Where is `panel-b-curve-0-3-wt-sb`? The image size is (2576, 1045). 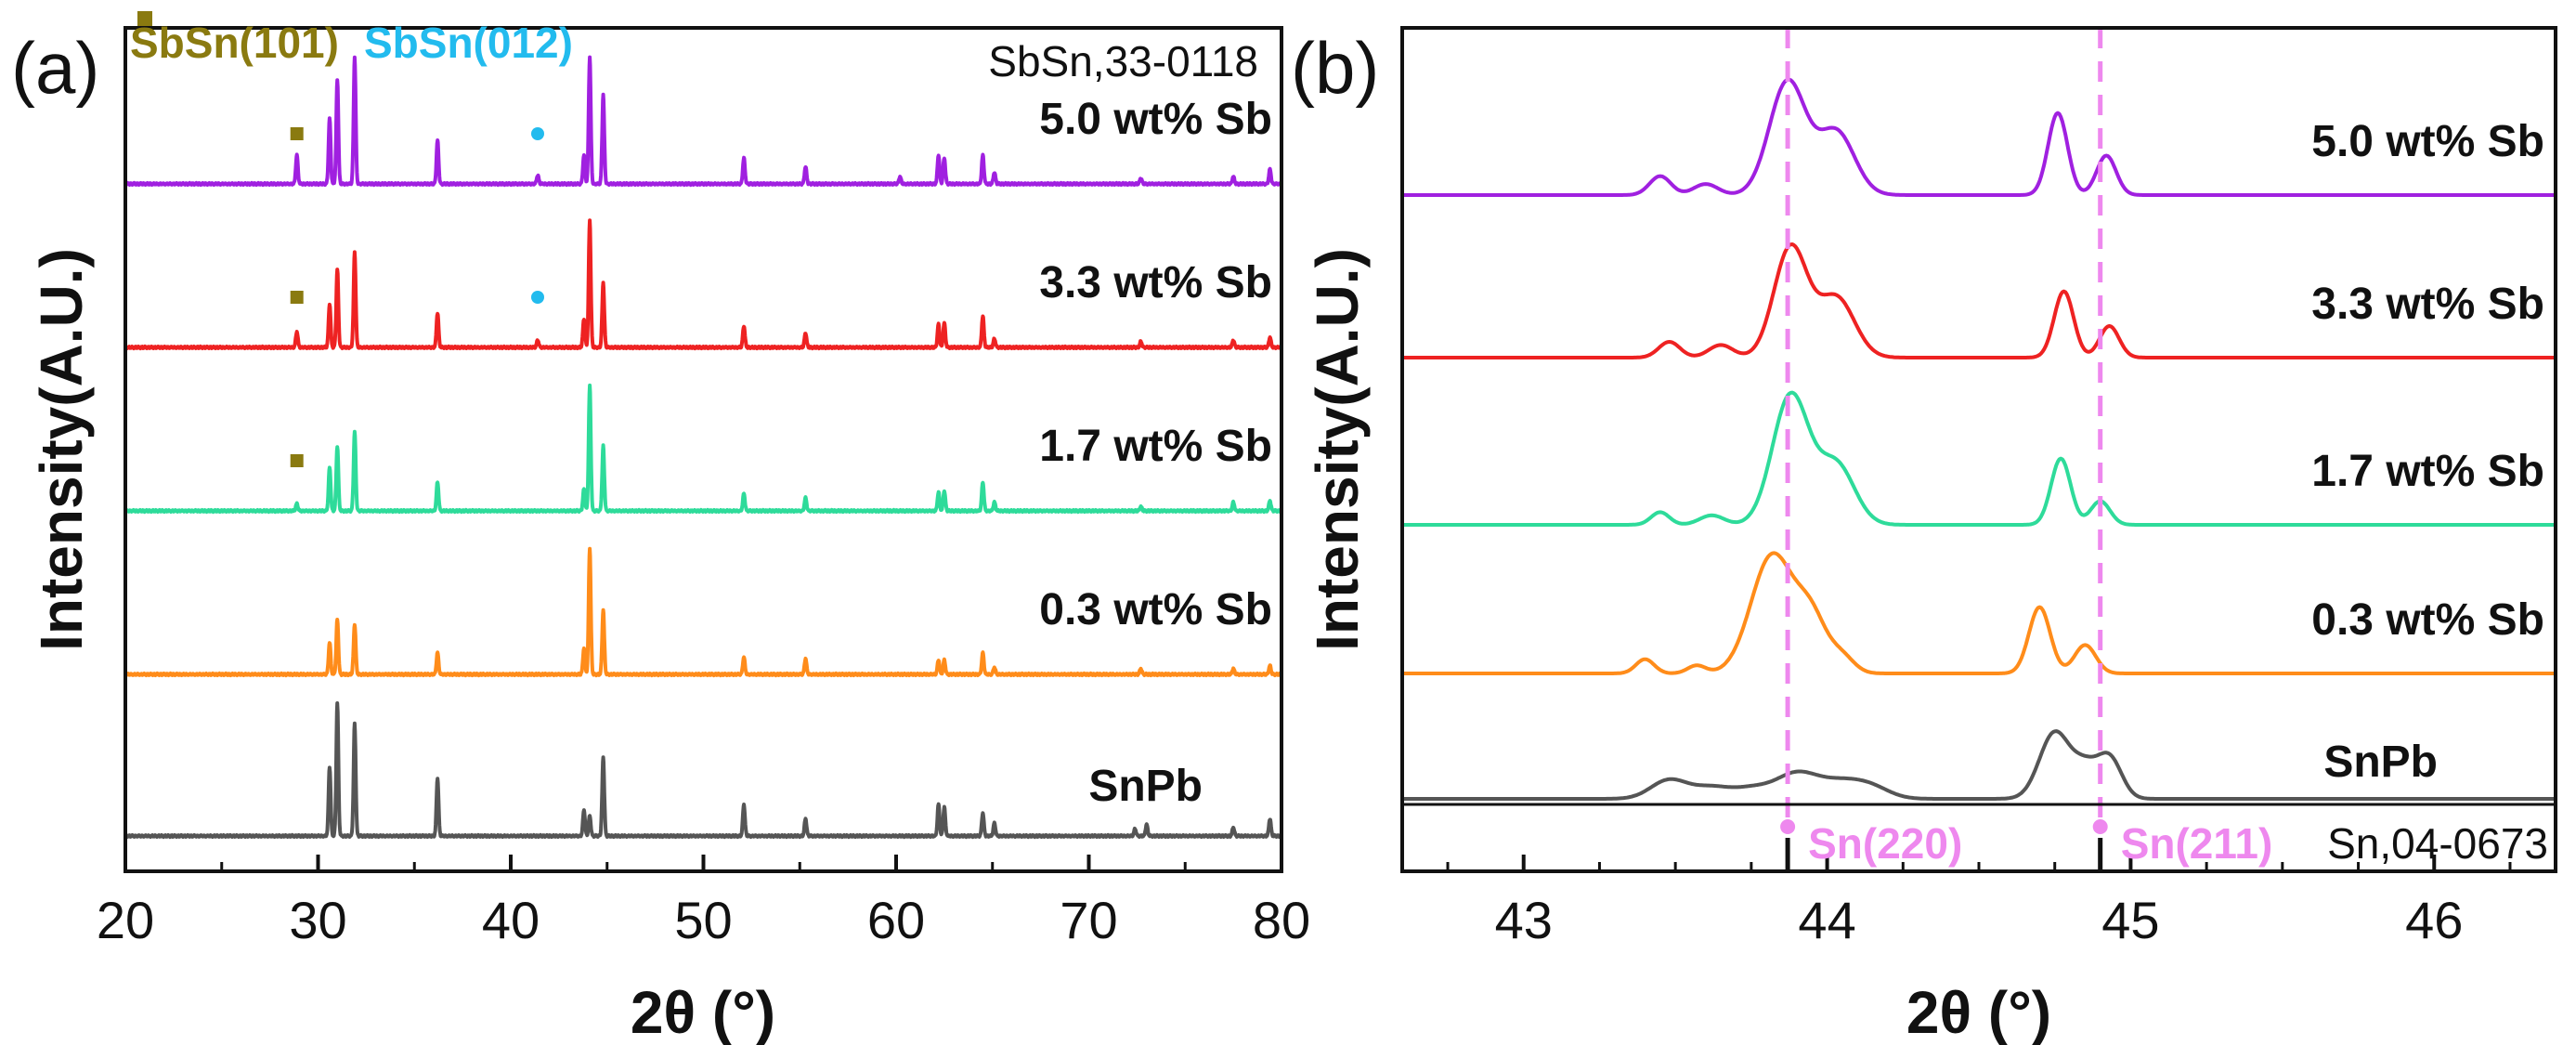 panel-b-curve-0-3-wt-sb is located at coordinates (1978, 613).